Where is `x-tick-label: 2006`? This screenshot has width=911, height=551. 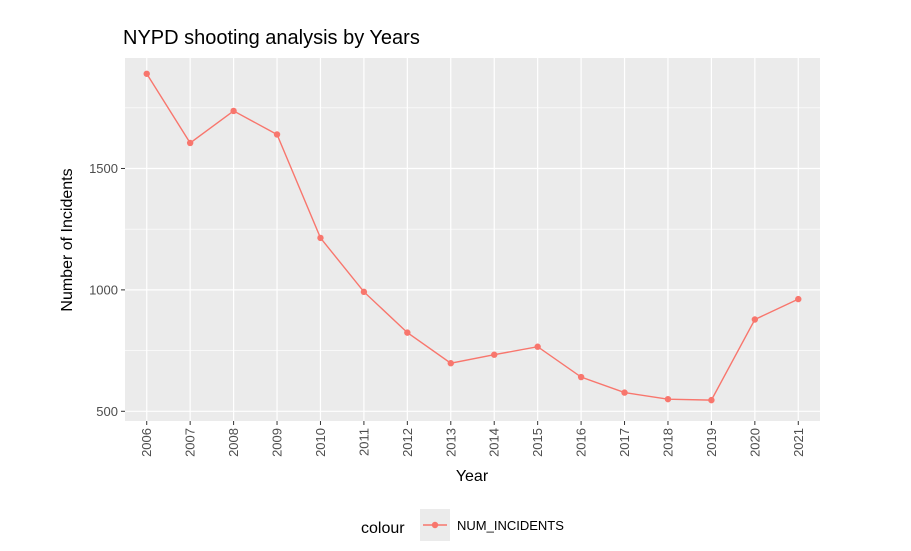
x-tick-label: 2006 is located at coordinates (146, 442).